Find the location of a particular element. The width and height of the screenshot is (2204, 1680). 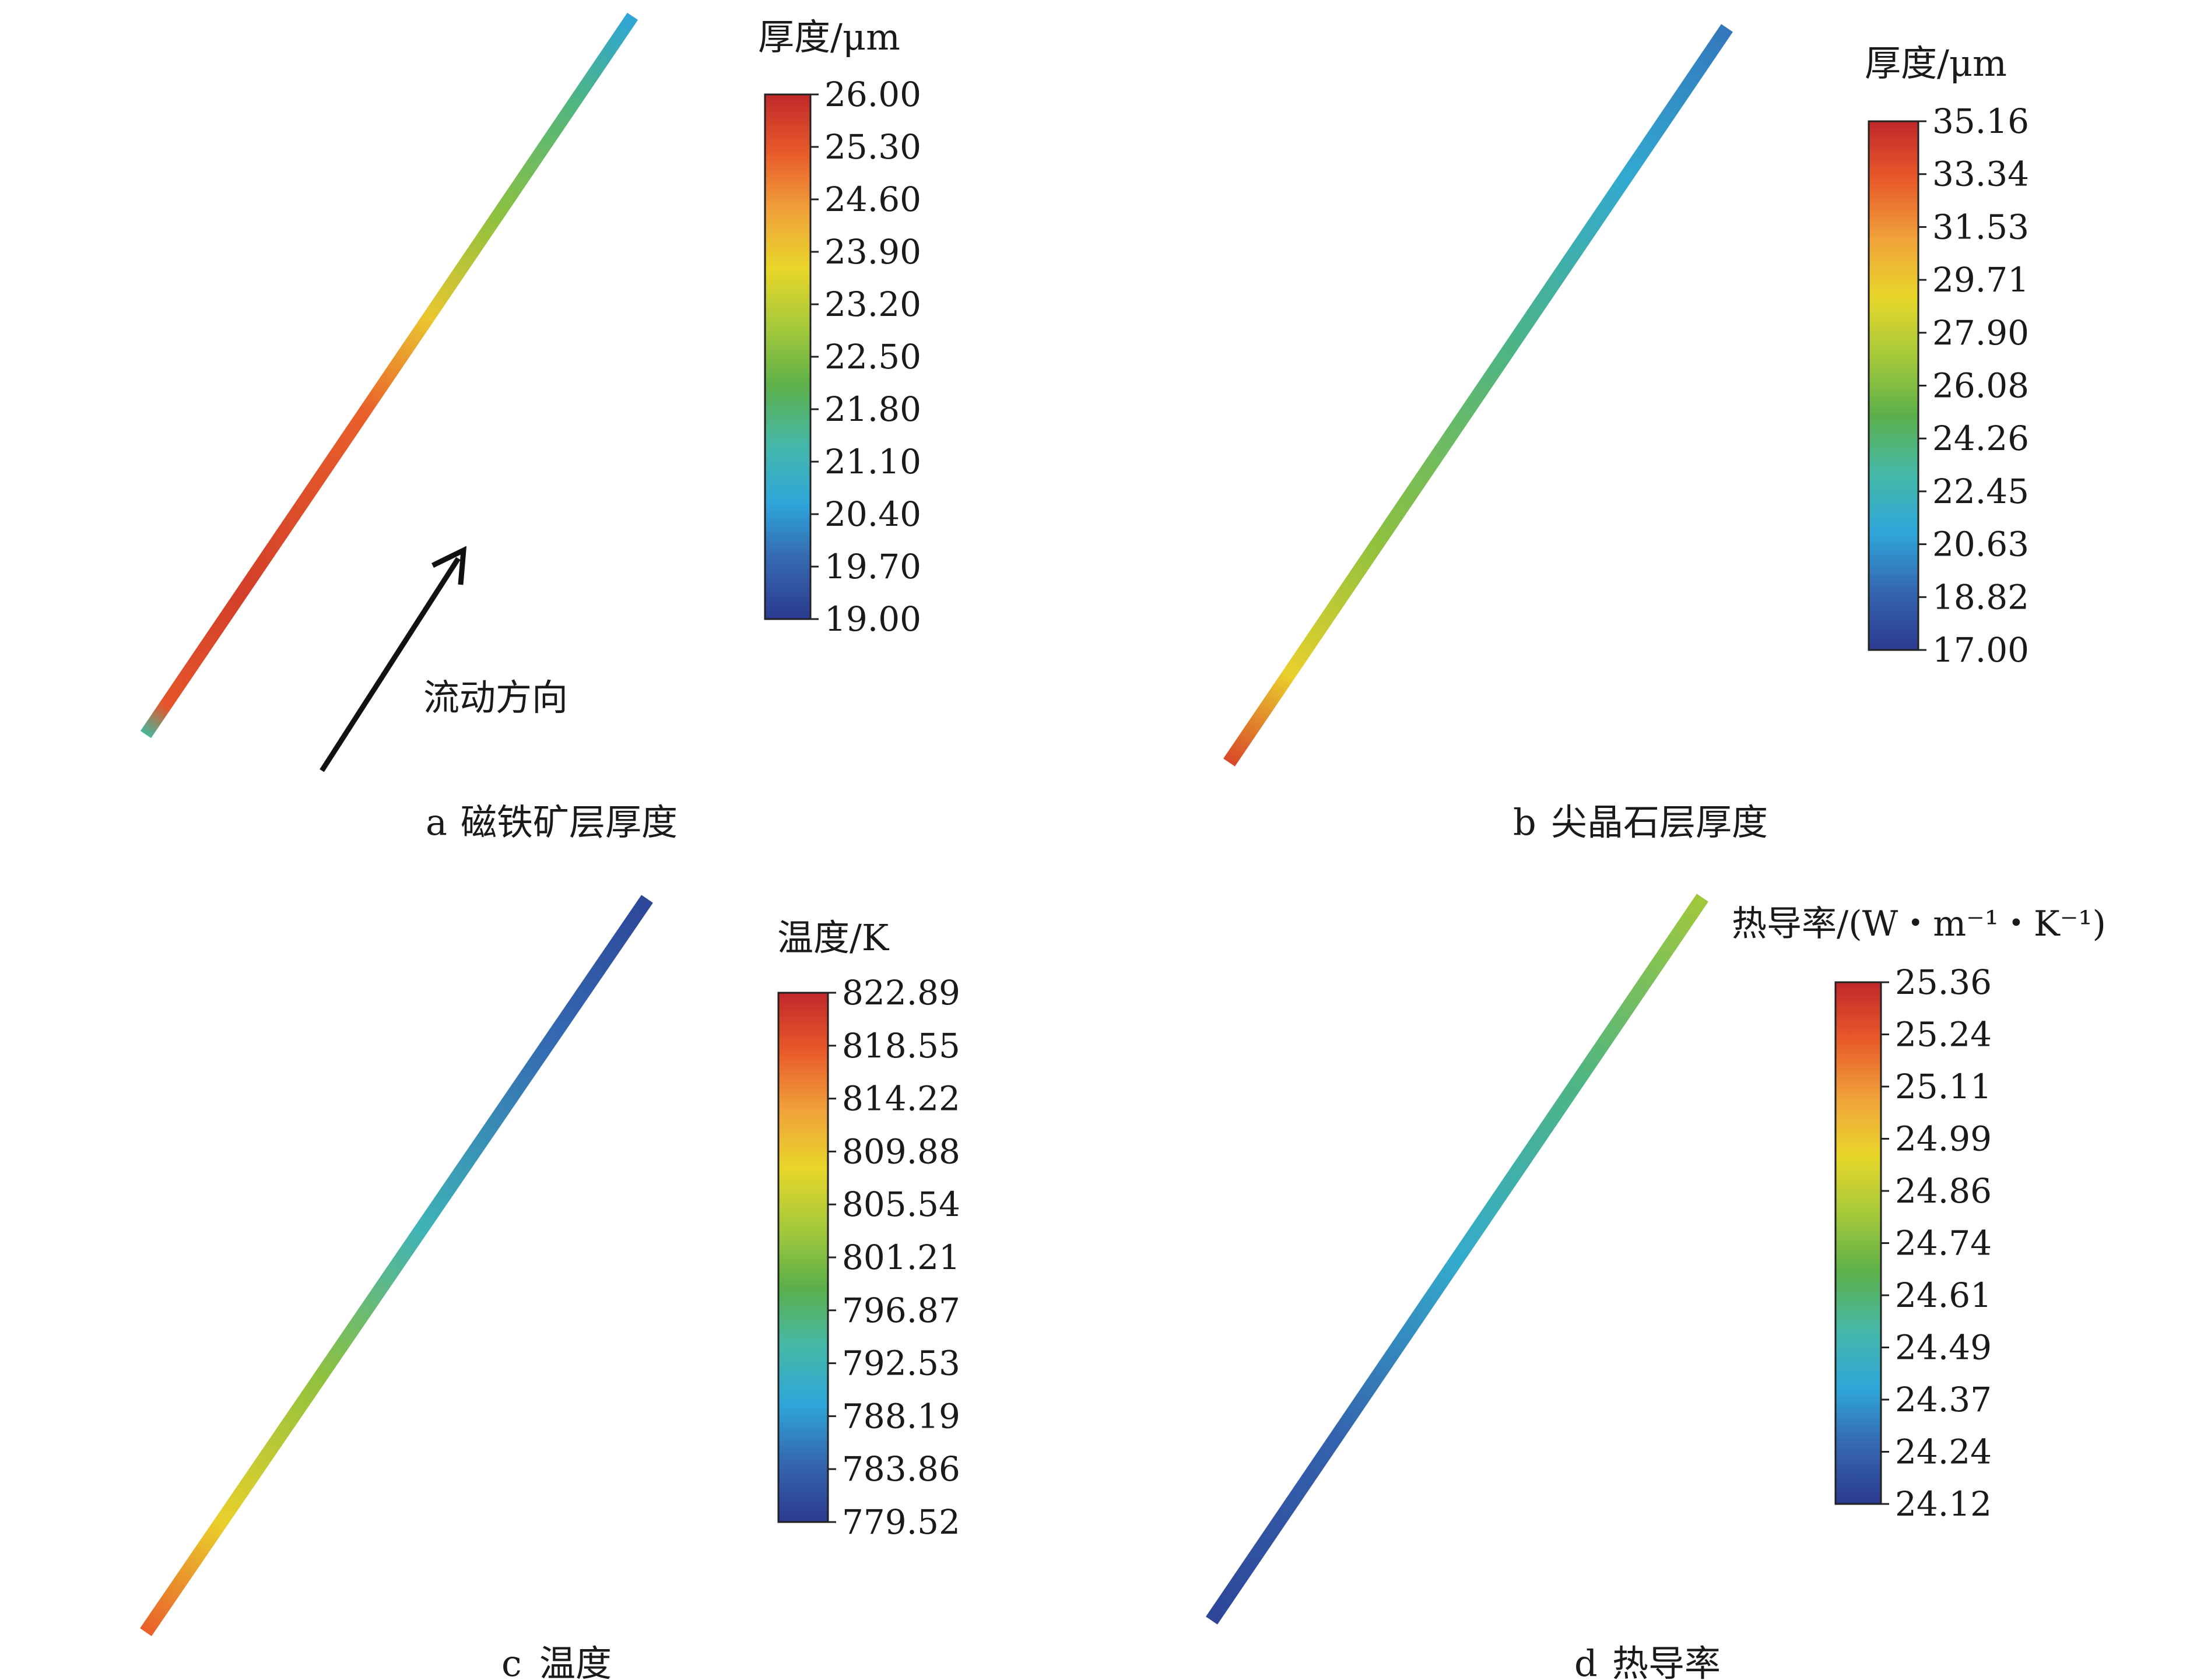

caption-d: d 热导率 is located at coordinates (1647, 1661).